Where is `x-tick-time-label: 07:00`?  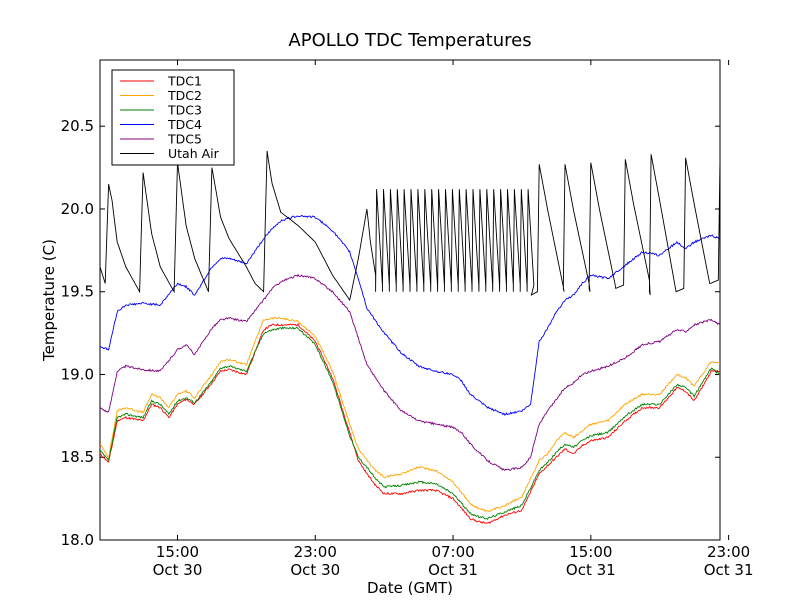
x-tick-time-label: 07:00 is located at coordinates (452, 552).